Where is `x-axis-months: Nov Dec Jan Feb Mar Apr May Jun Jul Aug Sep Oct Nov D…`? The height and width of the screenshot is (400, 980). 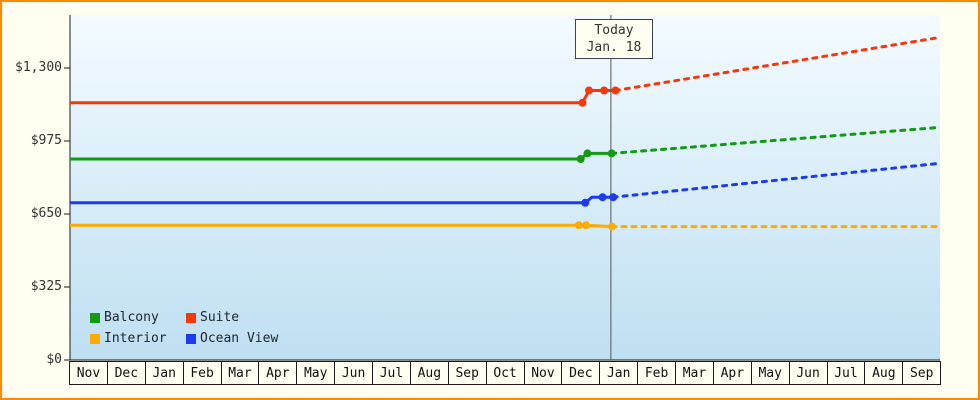
x-axis-months: Nov Dec Jan Feb Mar Apr May Jun Jul Aug Sep Oct Nov D… is located at coordinates (505, 373).